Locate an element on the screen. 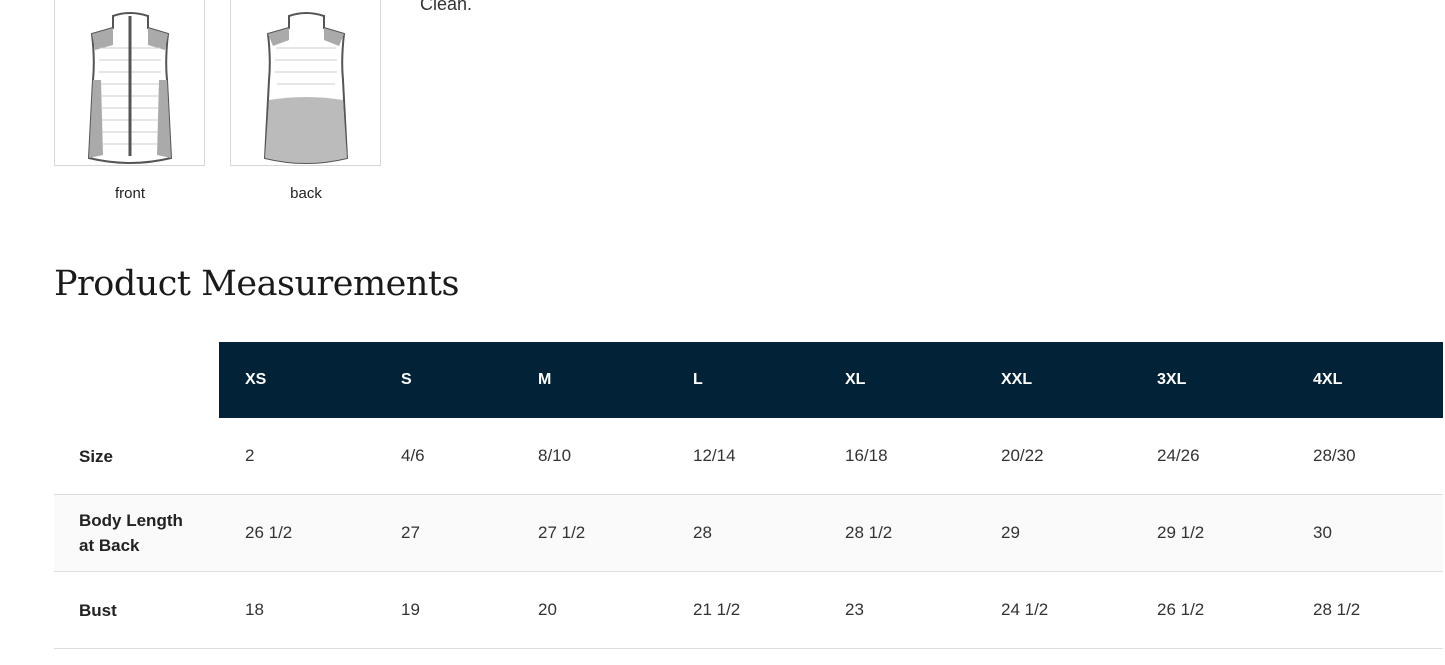  vest-front-drawing-icon is located at coordinates (130, 88).